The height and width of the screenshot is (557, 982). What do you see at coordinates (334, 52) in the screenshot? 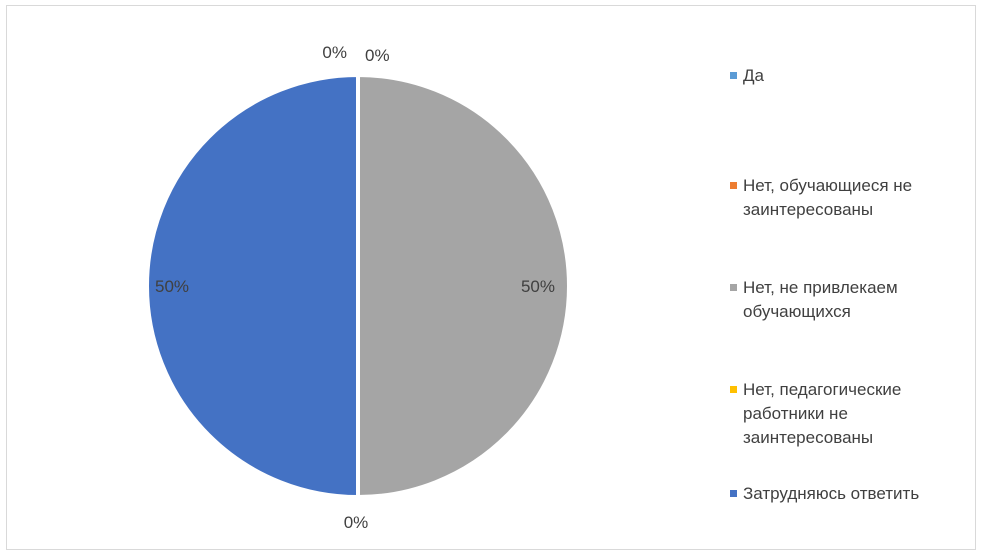
I see `data-label-0: 0%` at bounding box center [334, 52].